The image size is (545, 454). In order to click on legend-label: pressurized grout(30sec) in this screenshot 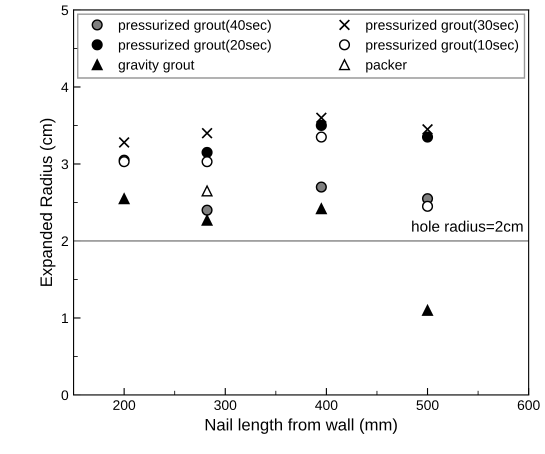, I will do `click(442, 26)`.